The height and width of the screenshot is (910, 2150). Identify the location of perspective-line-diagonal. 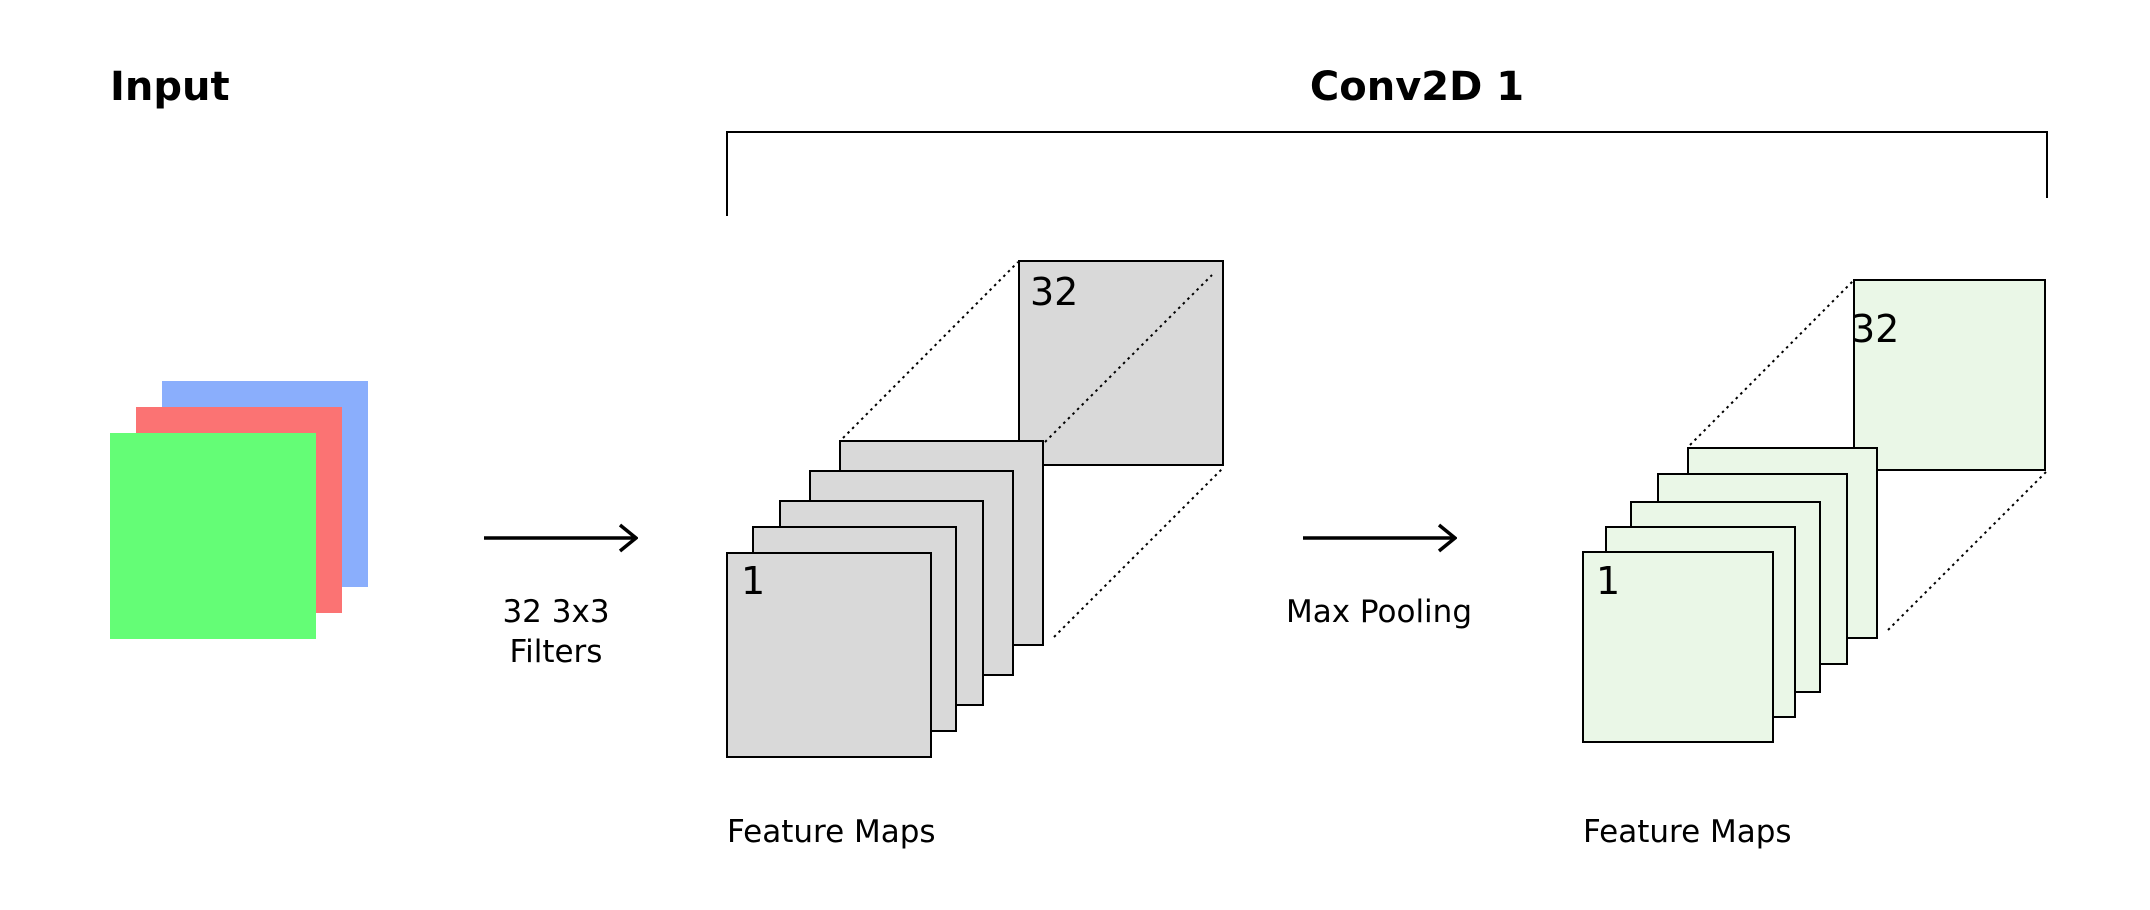
(1128, 358).